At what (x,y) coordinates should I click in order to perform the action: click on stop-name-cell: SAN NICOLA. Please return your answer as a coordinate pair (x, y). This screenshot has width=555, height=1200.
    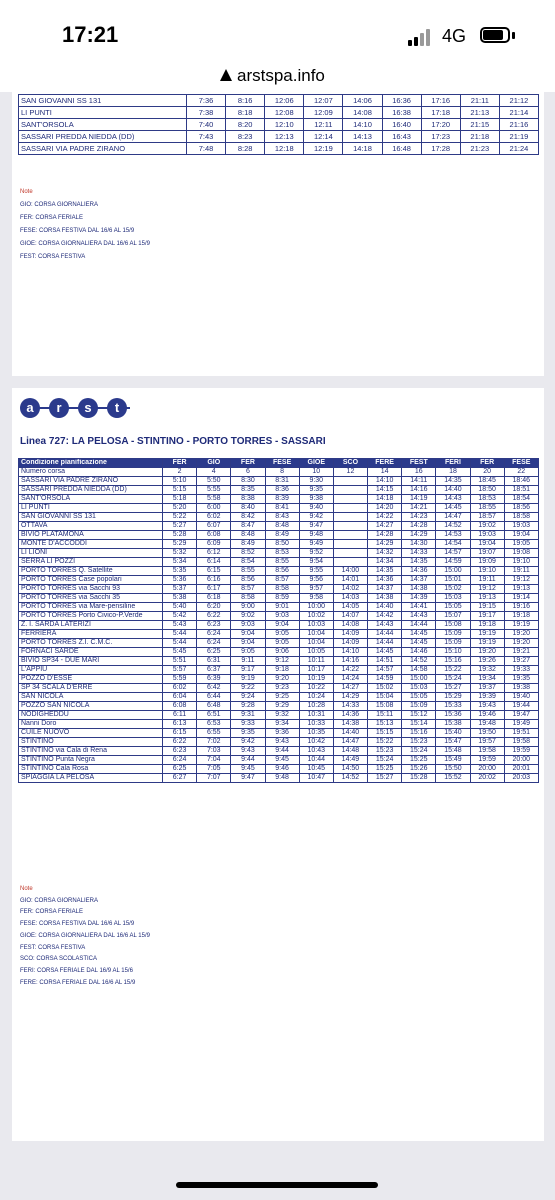
    Looking at the image, I should click on (90, 697).